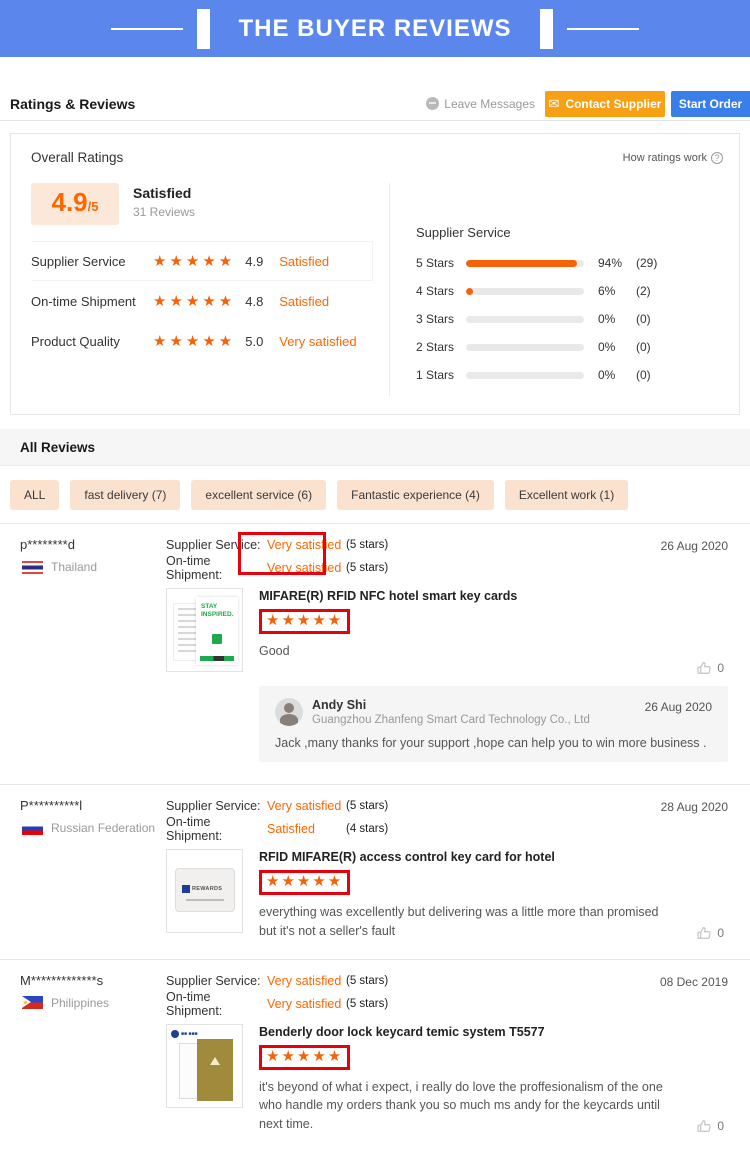  I want to click on metric-label: Product Quality, so click(75, 341).